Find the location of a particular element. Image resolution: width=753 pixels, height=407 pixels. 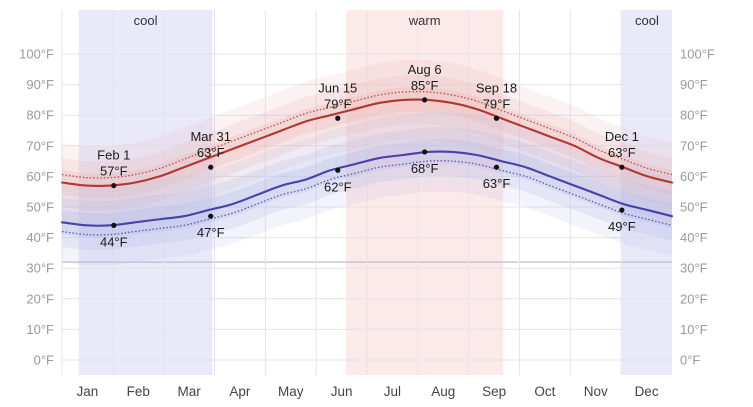

y-axis-left-tick-70: 70°F is located at coordinates (40, 145).